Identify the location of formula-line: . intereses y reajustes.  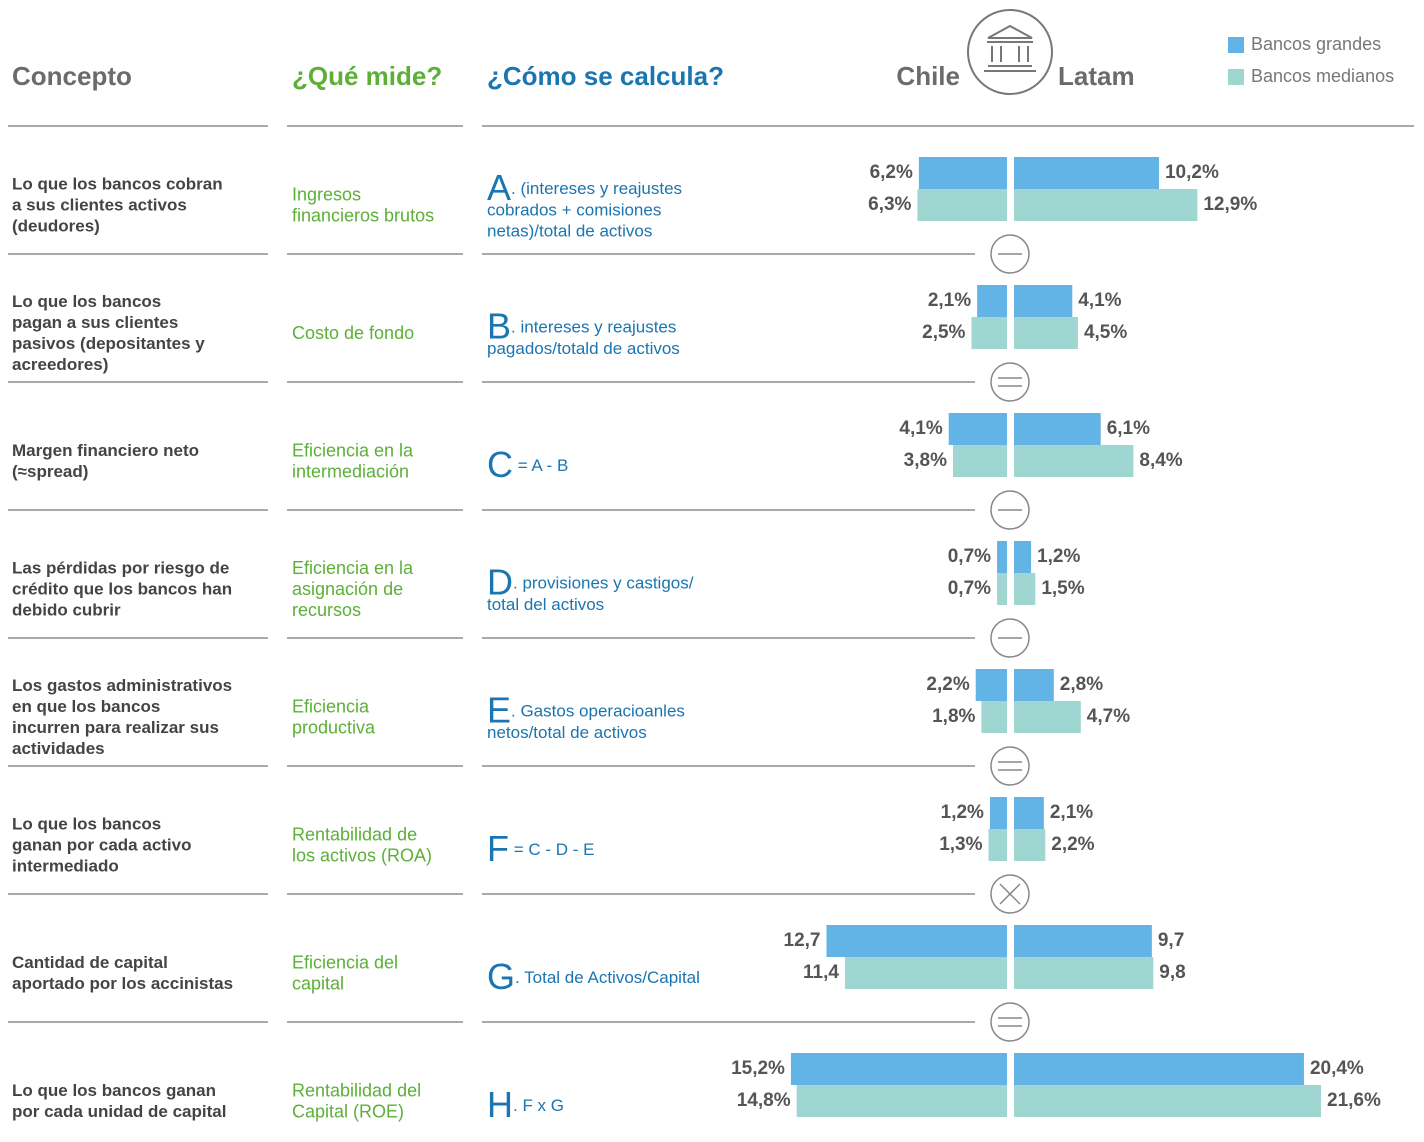
(593, 327).